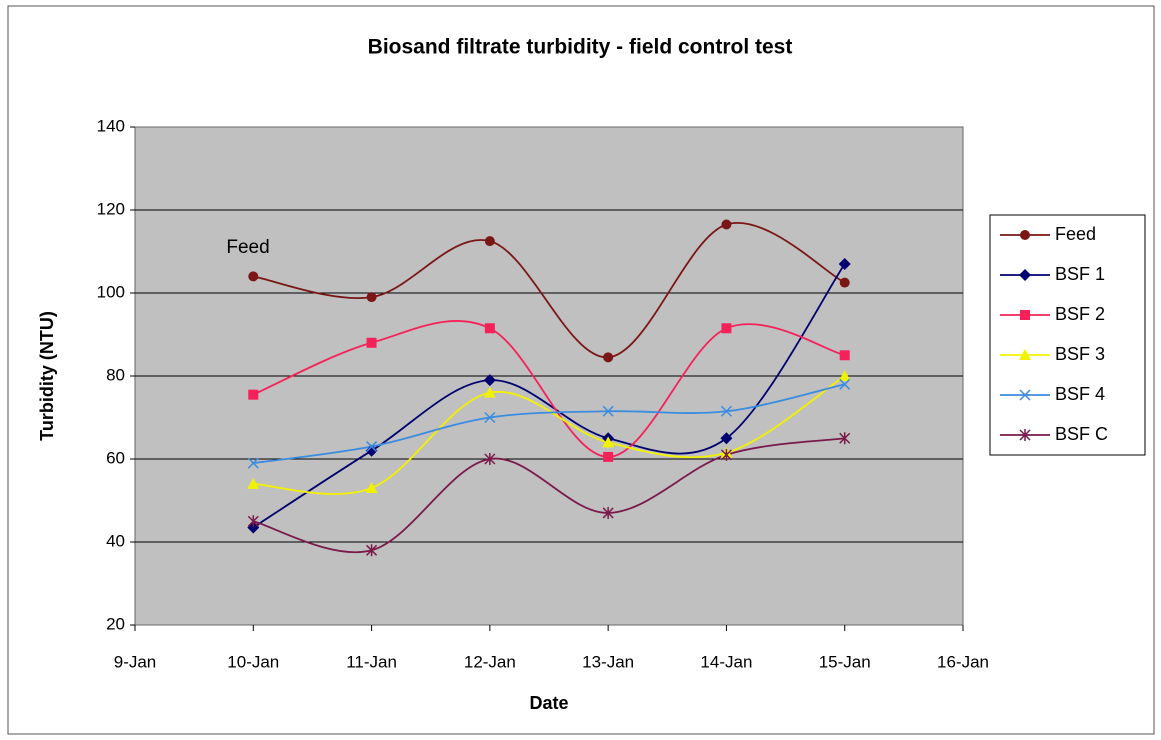 This screenshot has height=740, width=1161. What do you see at coordinates (247, 247) in the screenshot?
I see `annotation: Feed` at bounding box center [247, 247].